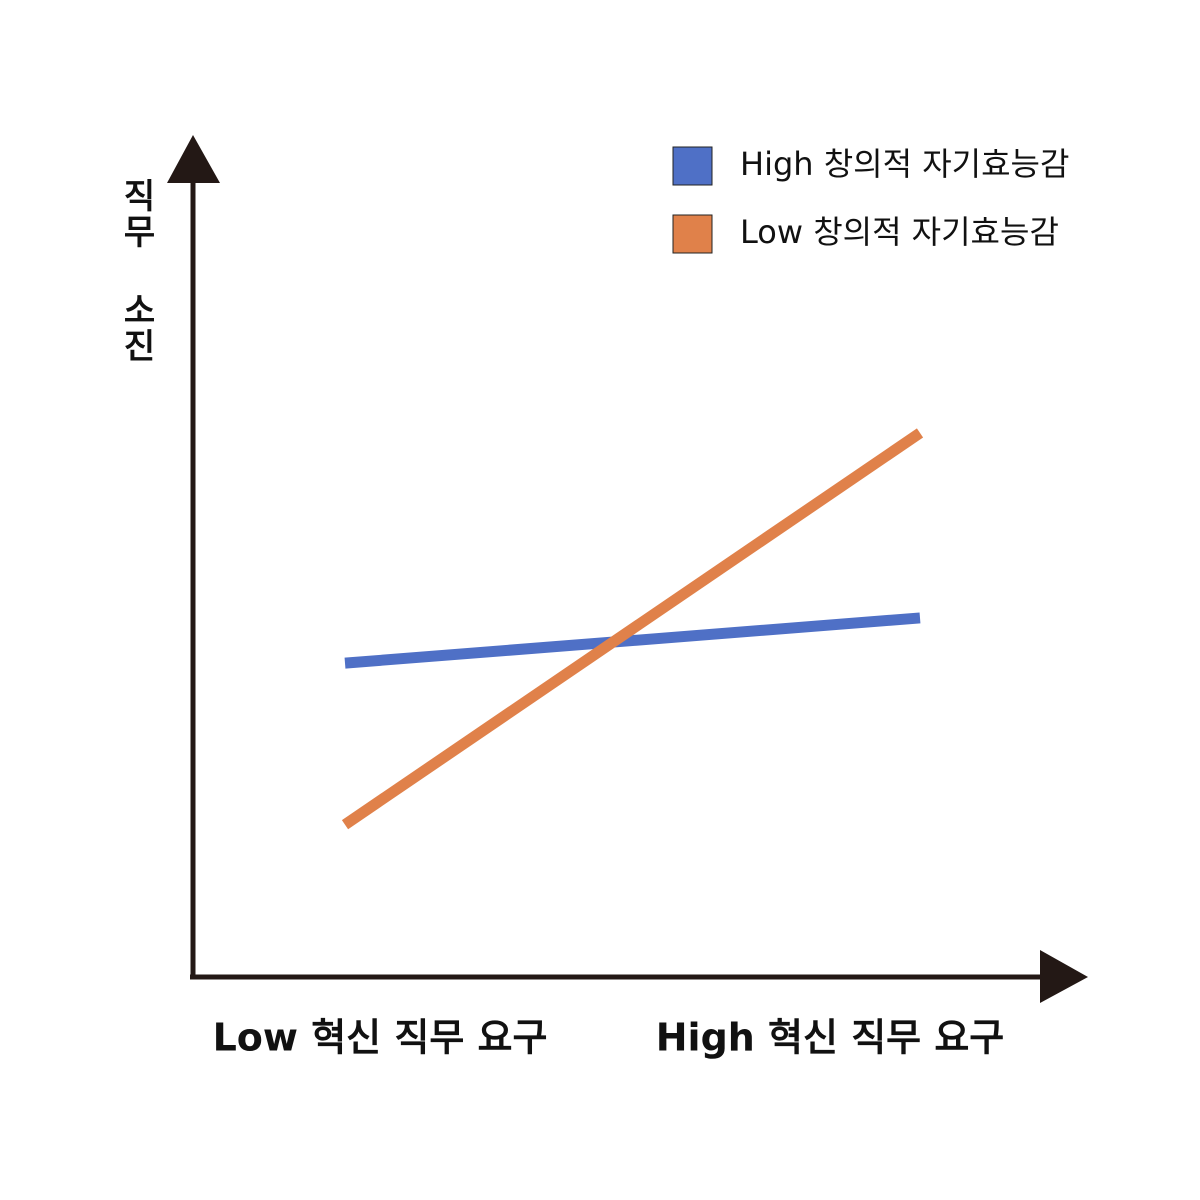 The image size is (1200, 1200). I want to click on legend-label: Low 창의적 자기효능감, so click(899, 232).